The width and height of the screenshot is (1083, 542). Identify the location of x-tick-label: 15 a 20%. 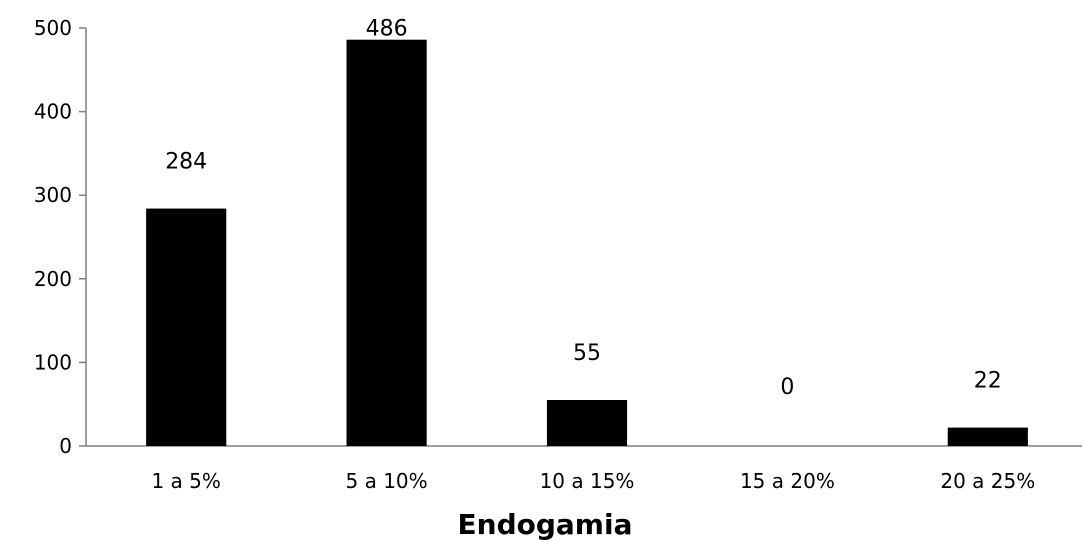
(787, 481).